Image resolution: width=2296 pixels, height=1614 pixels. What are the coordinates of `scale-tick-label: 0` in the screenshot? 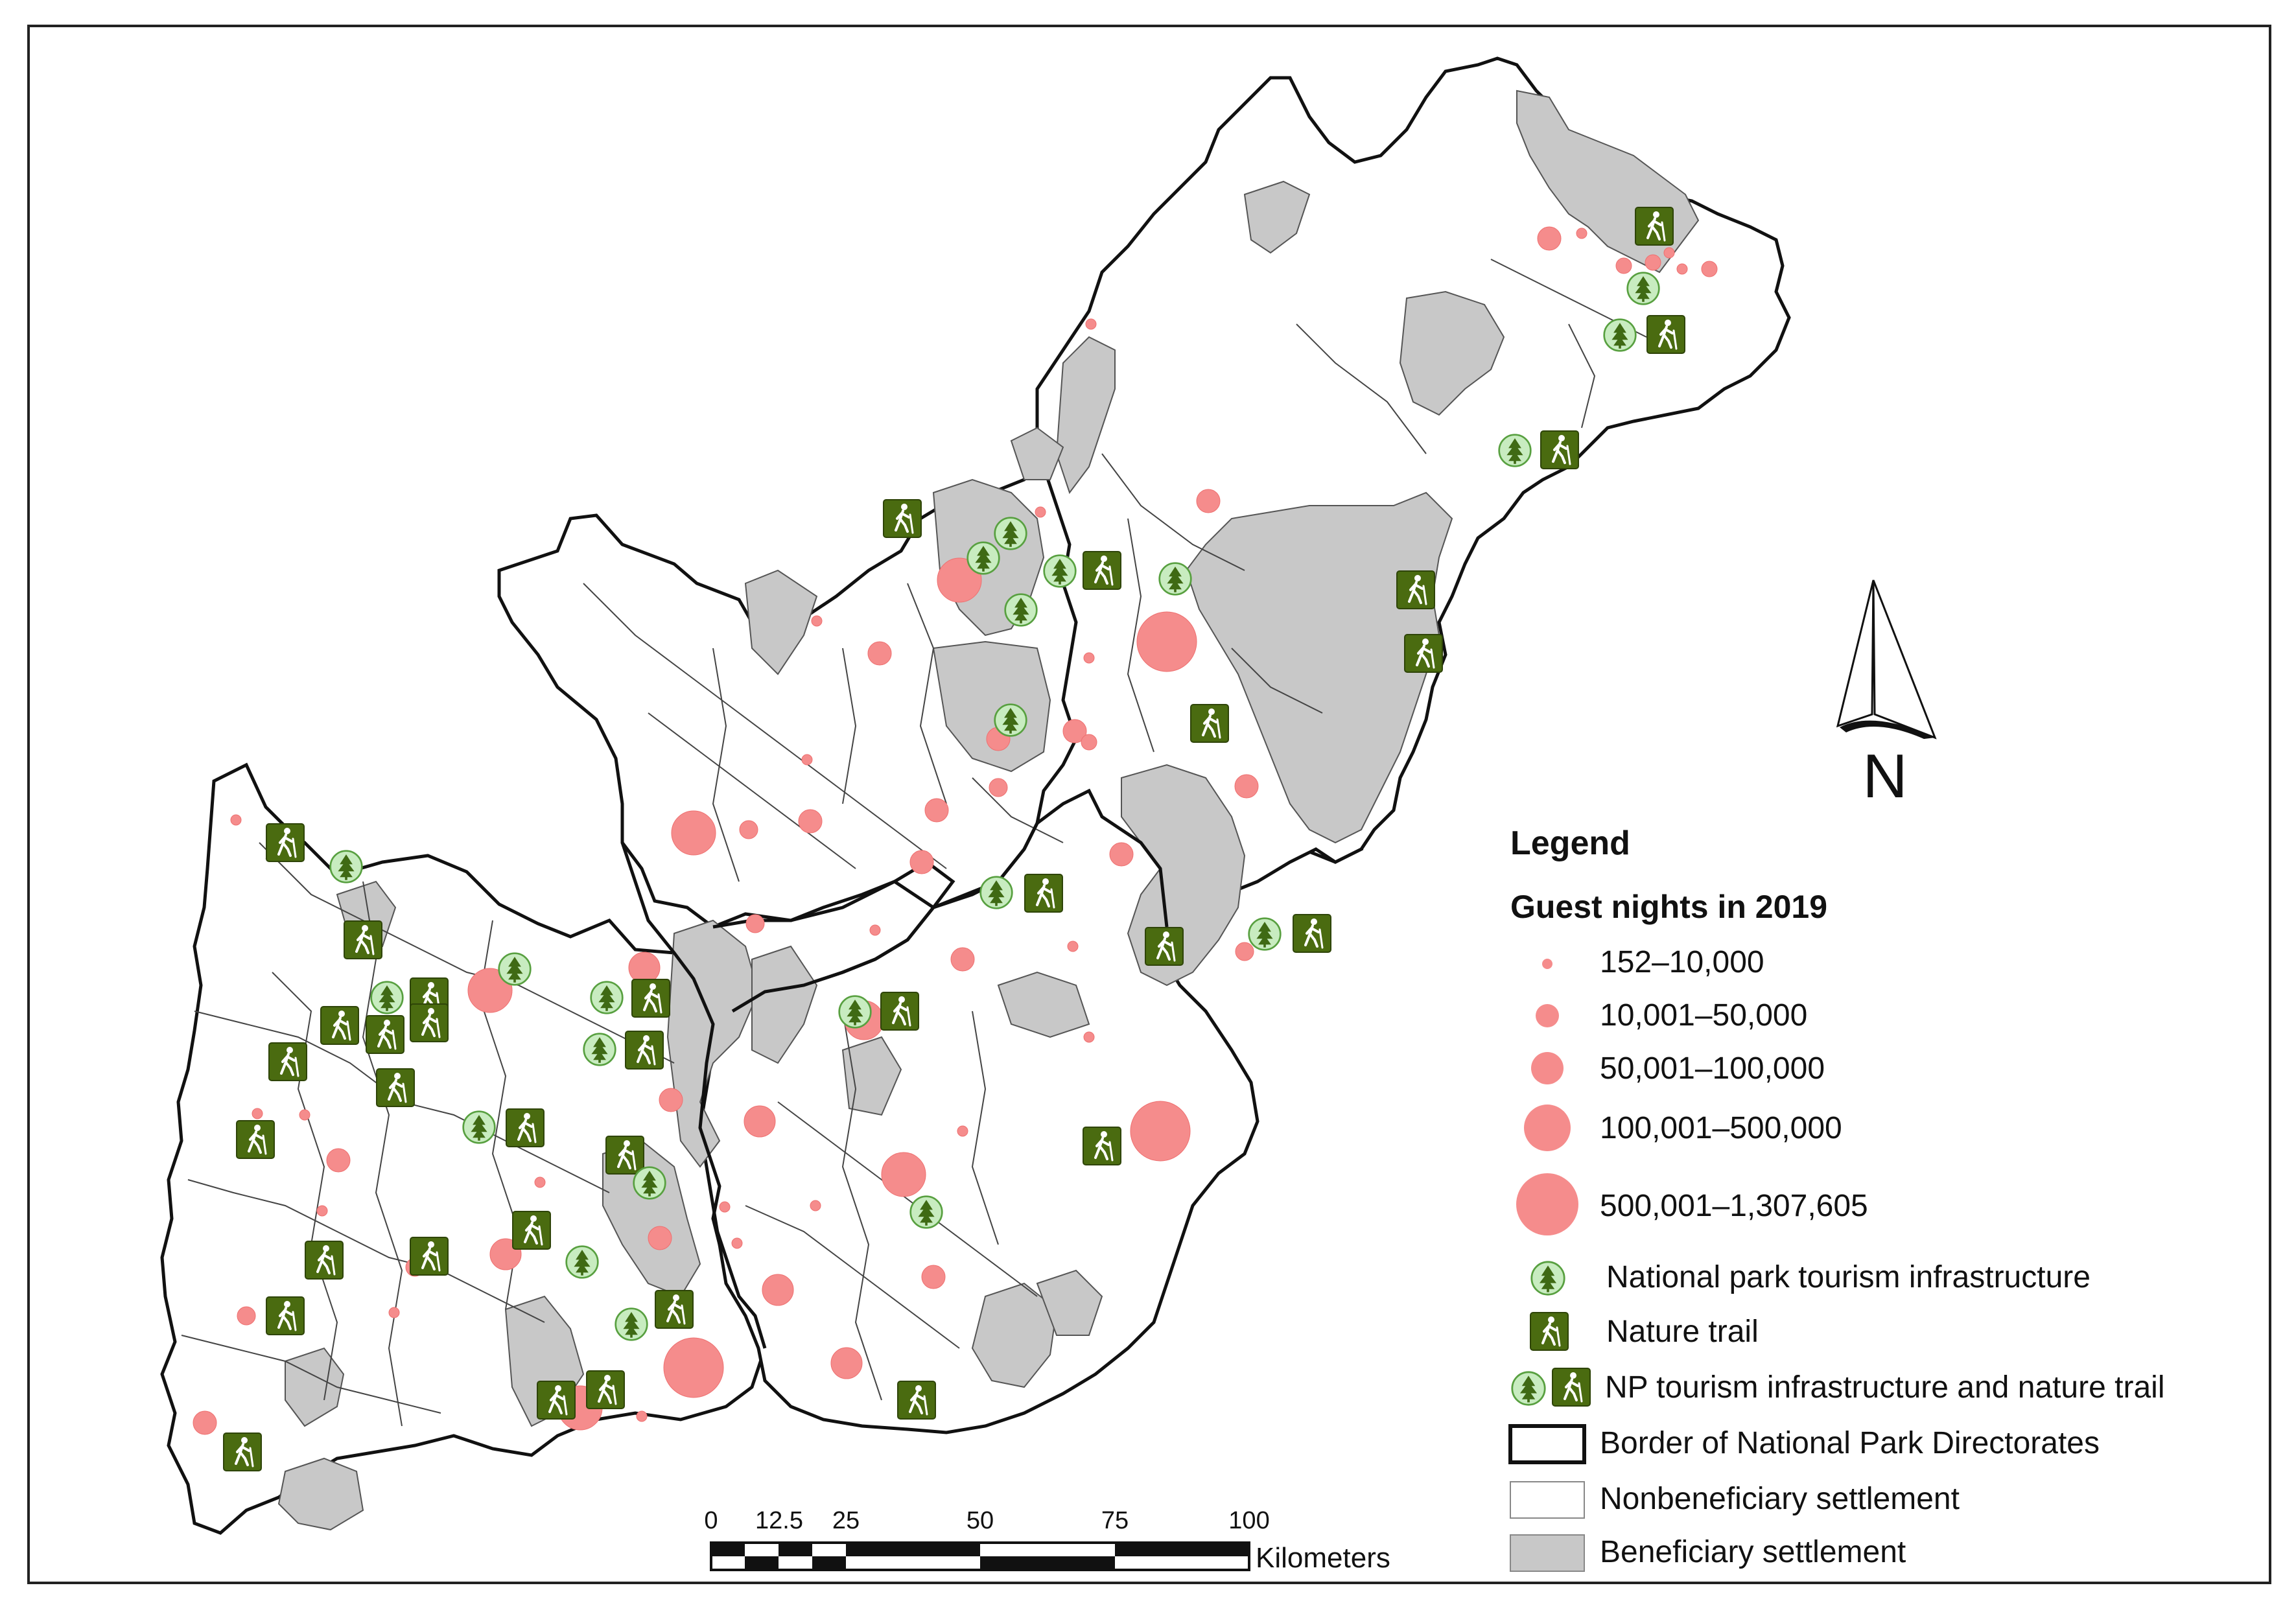 It's located at (711, 1520).